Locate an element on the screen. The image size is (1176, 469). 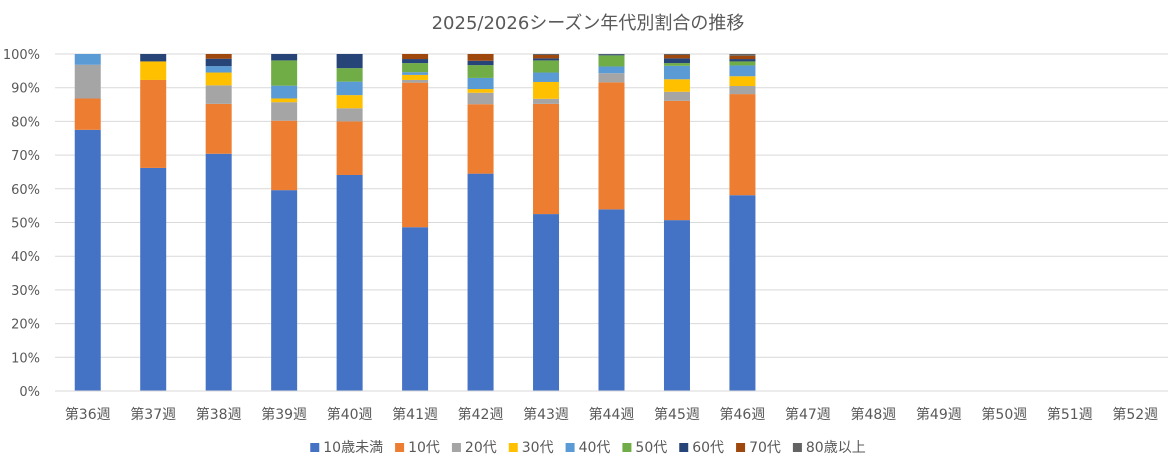
legend-label: 10歳未満 is located at coordinates (353, 448).